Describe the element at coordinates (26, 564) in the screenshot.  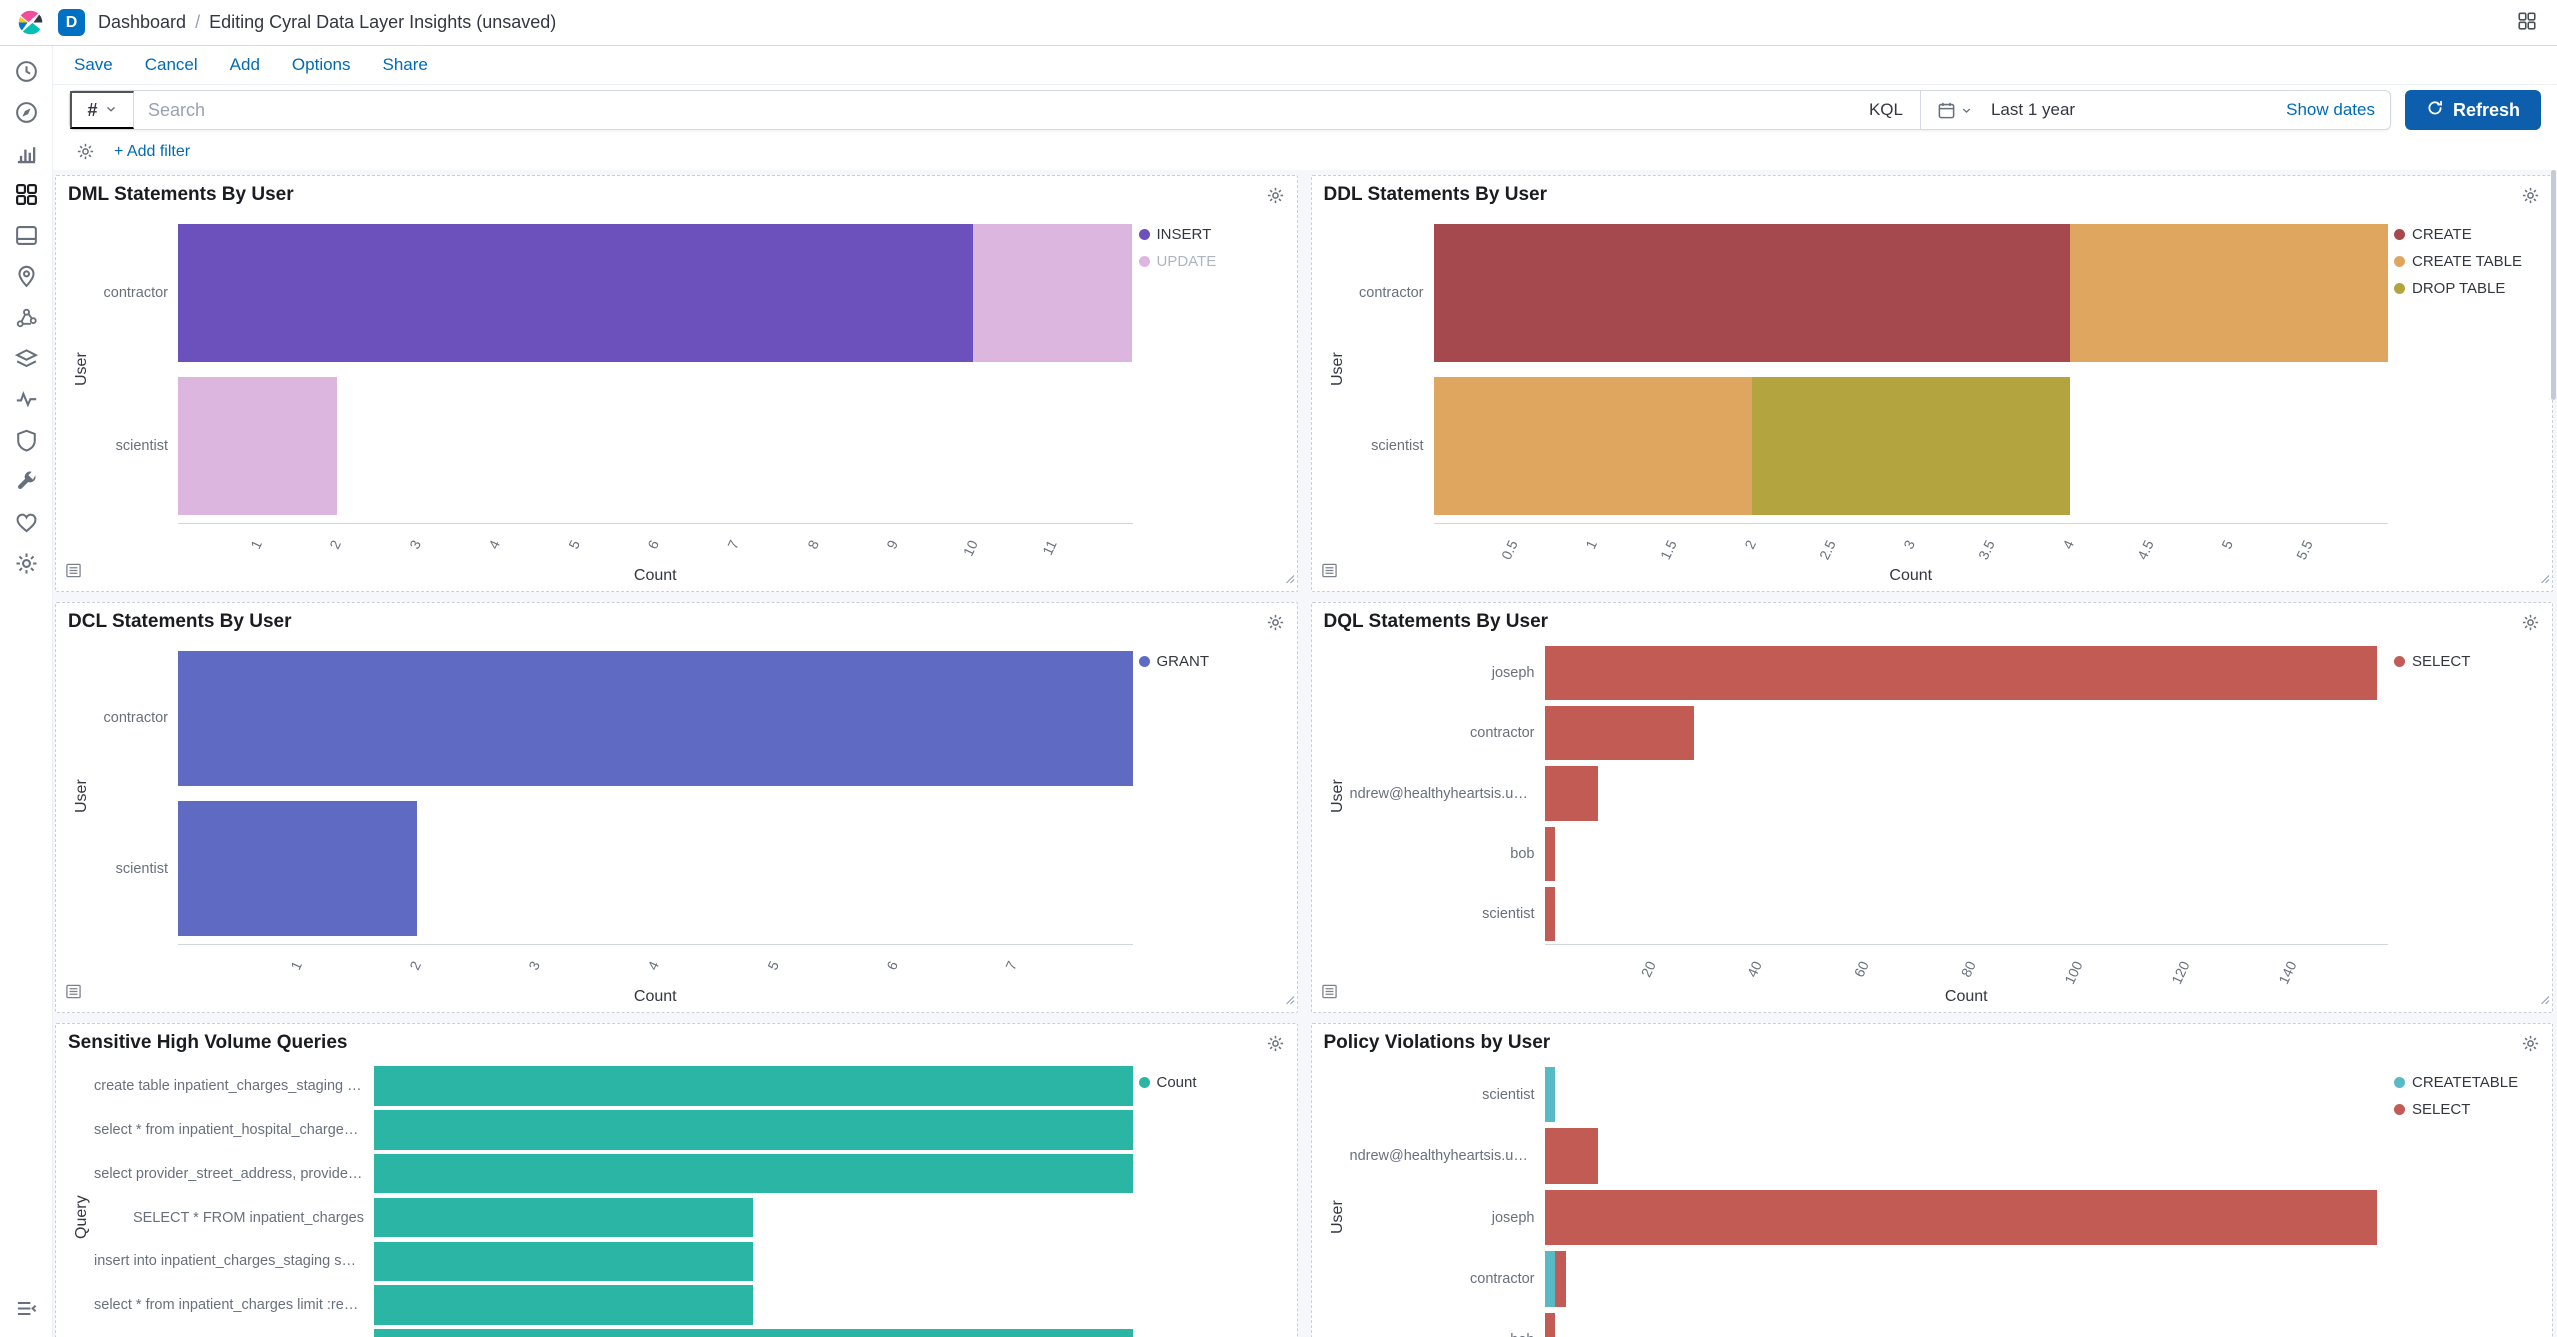
I see `sidebar-item-management` at that location.